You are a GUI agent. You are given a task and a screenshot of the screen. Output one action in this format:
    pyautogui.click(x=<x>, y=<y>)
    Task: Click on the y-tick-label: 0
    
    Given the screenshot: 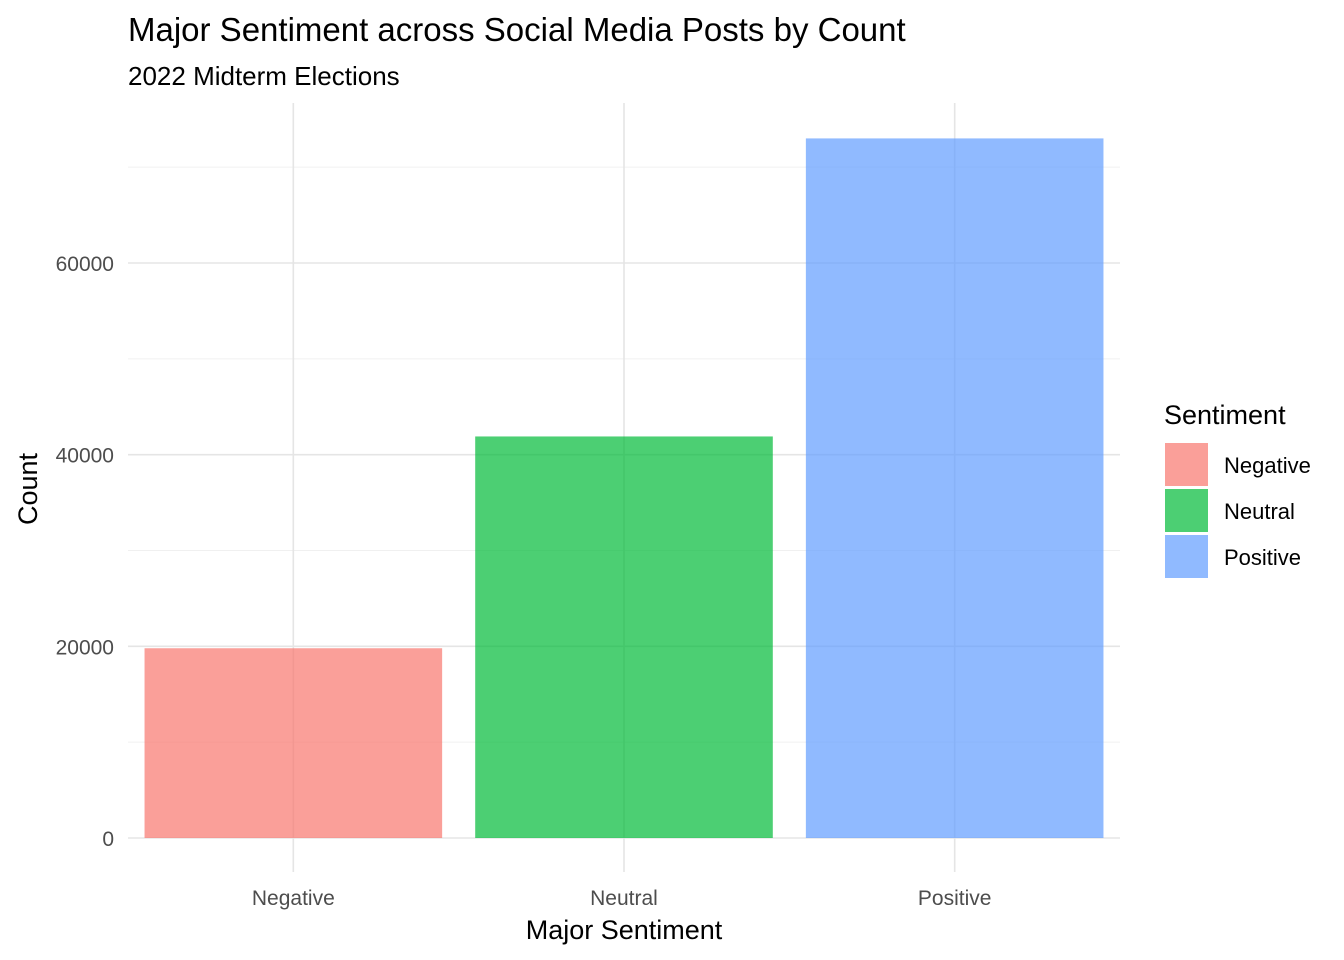 What is the action you would take?
    pyautogui.click(x=108, y=839)
    